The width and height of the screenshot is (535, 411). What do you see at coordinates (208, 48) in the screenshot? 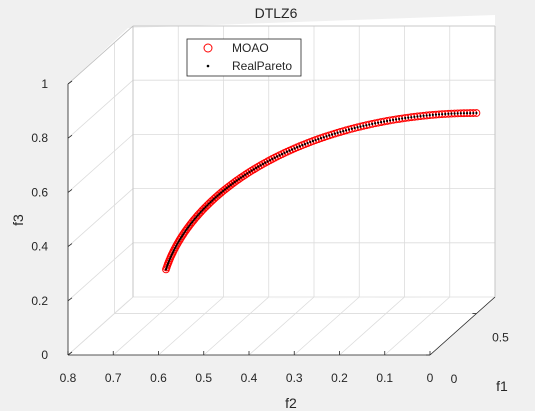
I see `legend-moao-marker` at bounding box center [208, 48].